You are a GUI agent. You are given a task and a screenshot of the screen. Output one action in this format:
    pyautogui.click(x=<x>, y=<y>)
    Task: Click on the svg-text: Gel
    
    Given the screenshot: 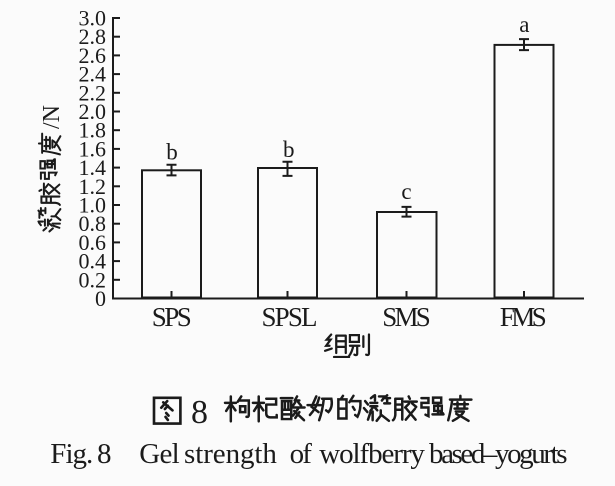 What is the action you would take?
    pyautogui.click(x=159, y=454)
    